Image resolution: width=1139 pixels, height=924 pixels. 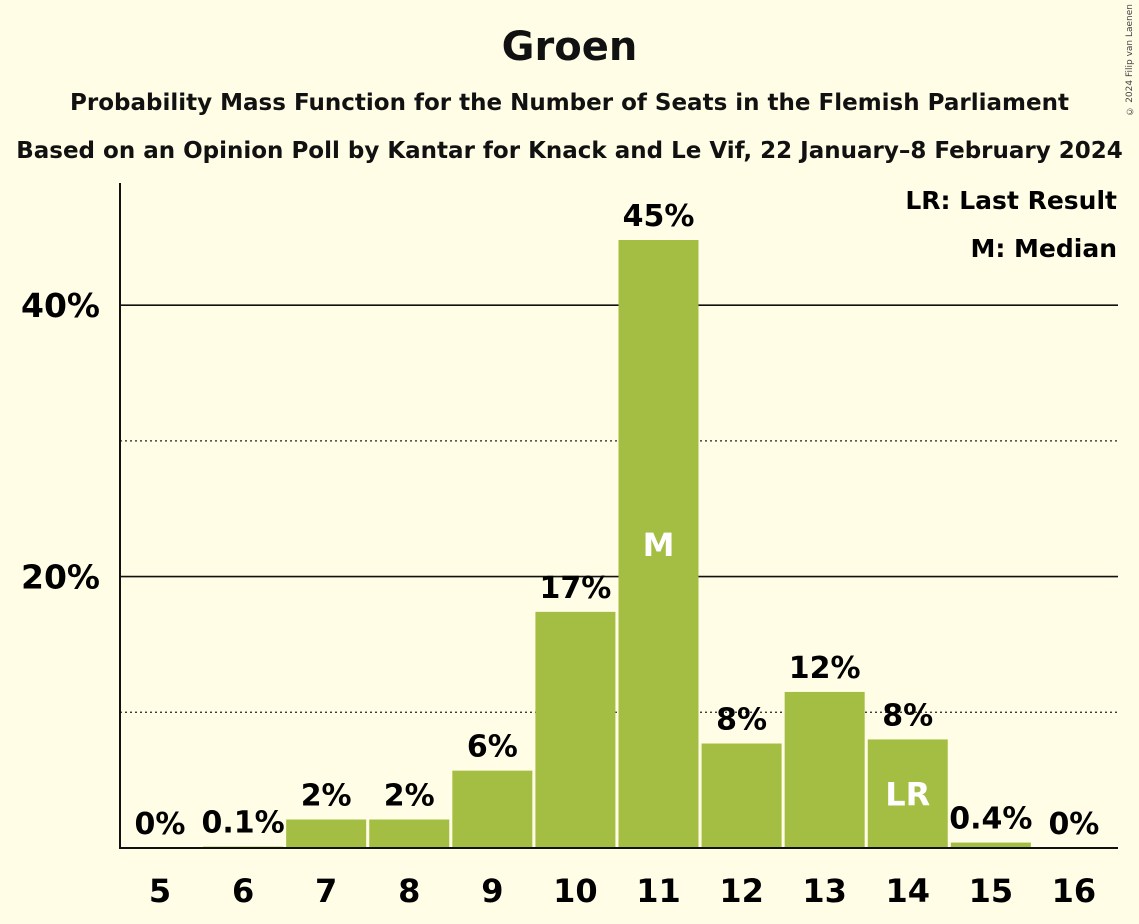 I want to click on data-label: 0.1%, so click(x=242, y=823).